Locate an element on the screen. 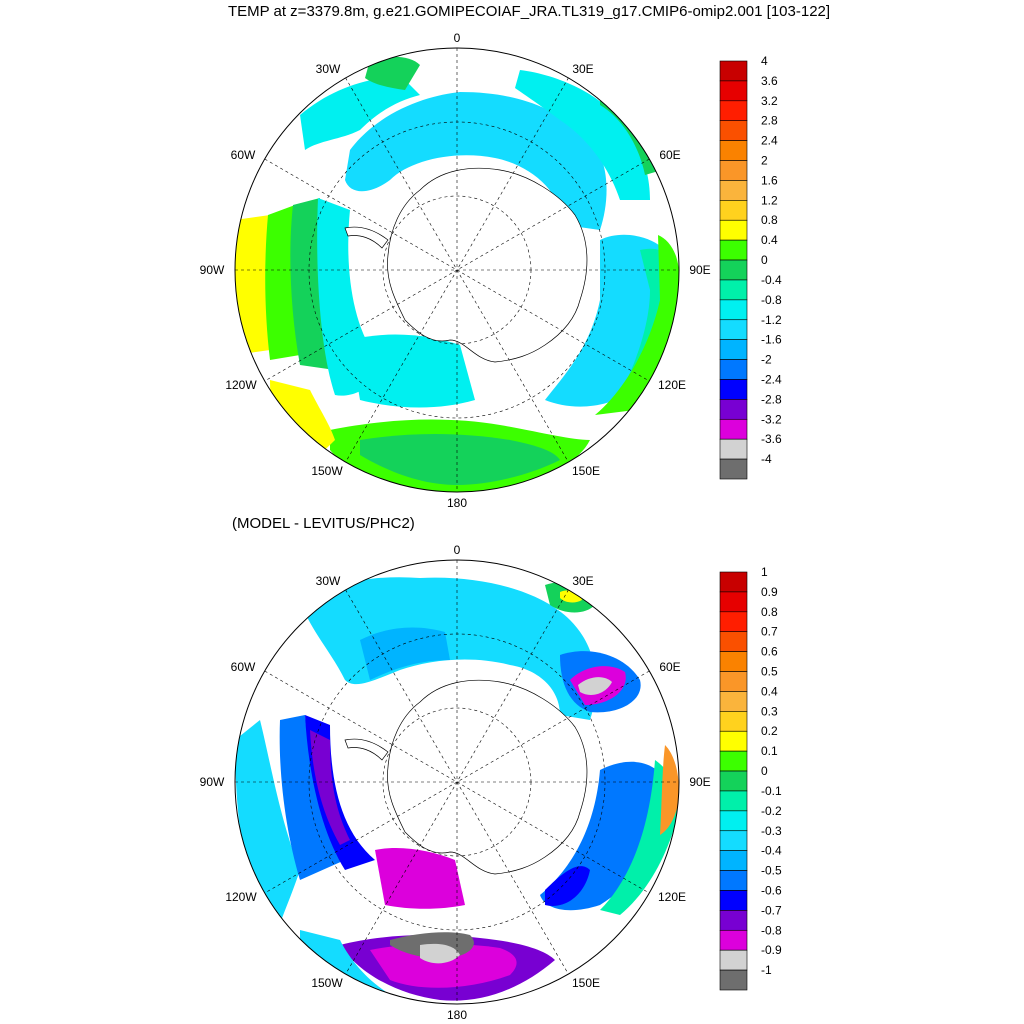 Image resolution: width=1024 pixels, height=1024 pixels. lon-label: 150E is located at coordinates (586, 471).